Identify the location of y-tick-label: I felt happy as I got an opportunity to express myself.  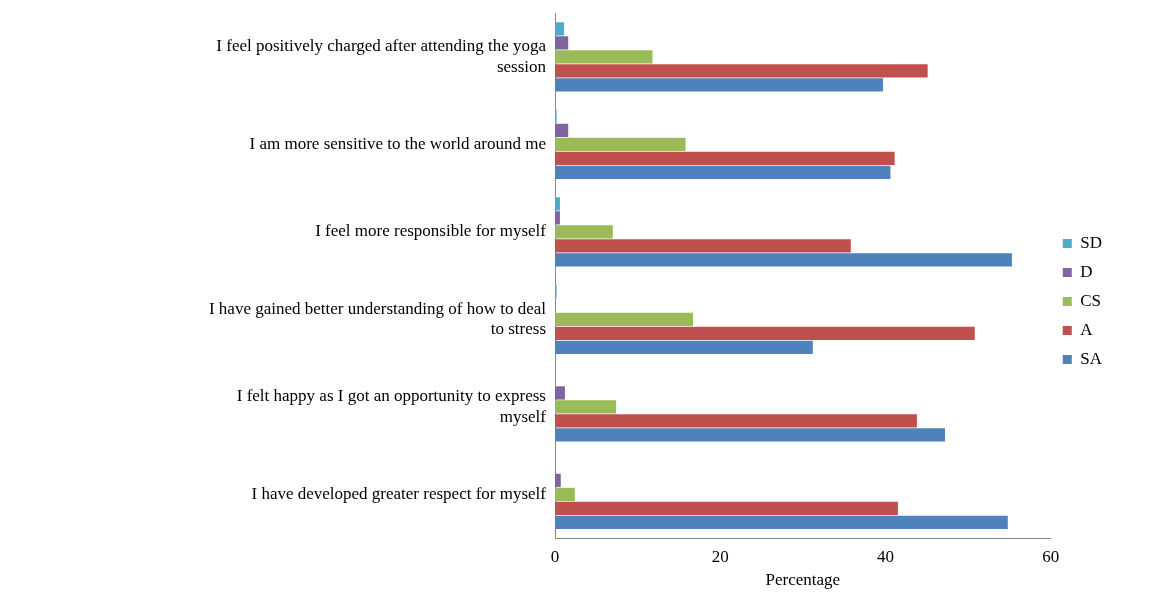
(391, 406).